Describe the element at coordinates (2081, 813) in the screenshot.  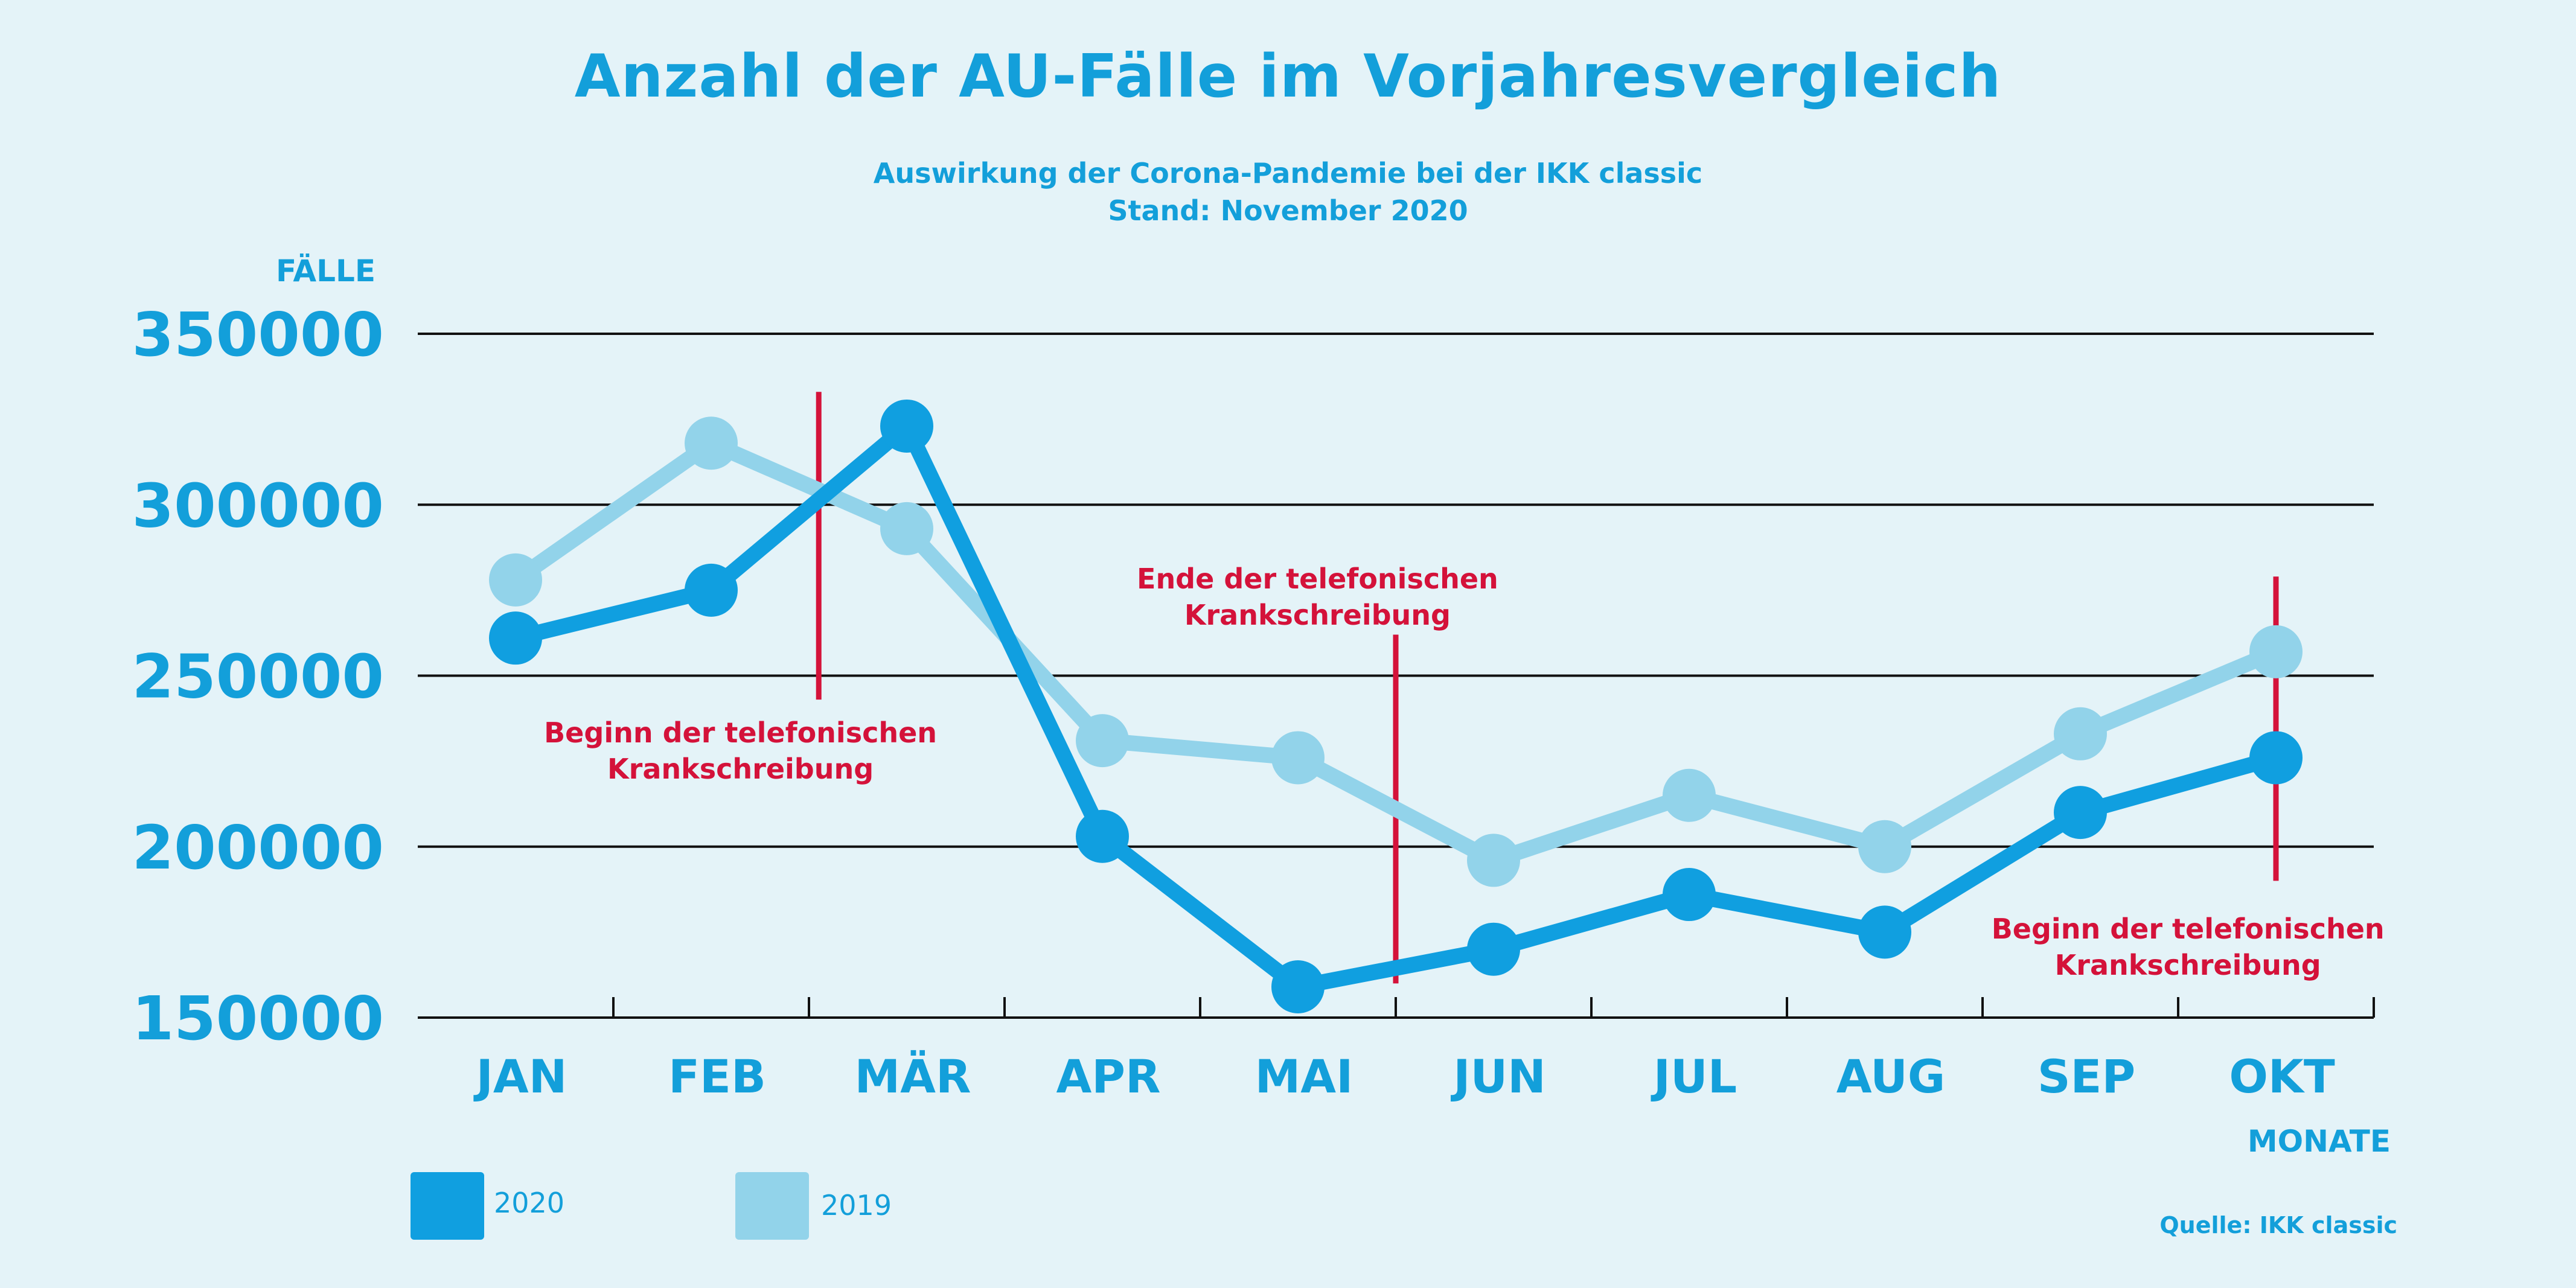
I see `data-point-2020-sep` at that location.